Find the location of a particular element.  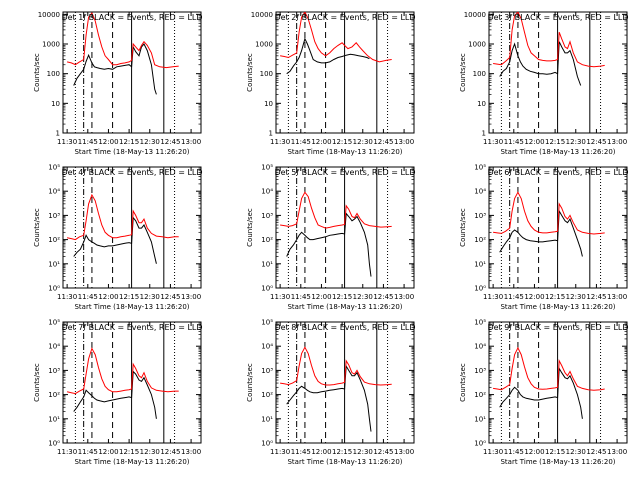

panel-title: Det 8f BLACK = Events, RED = LLD is located at coordinates (344, 327).